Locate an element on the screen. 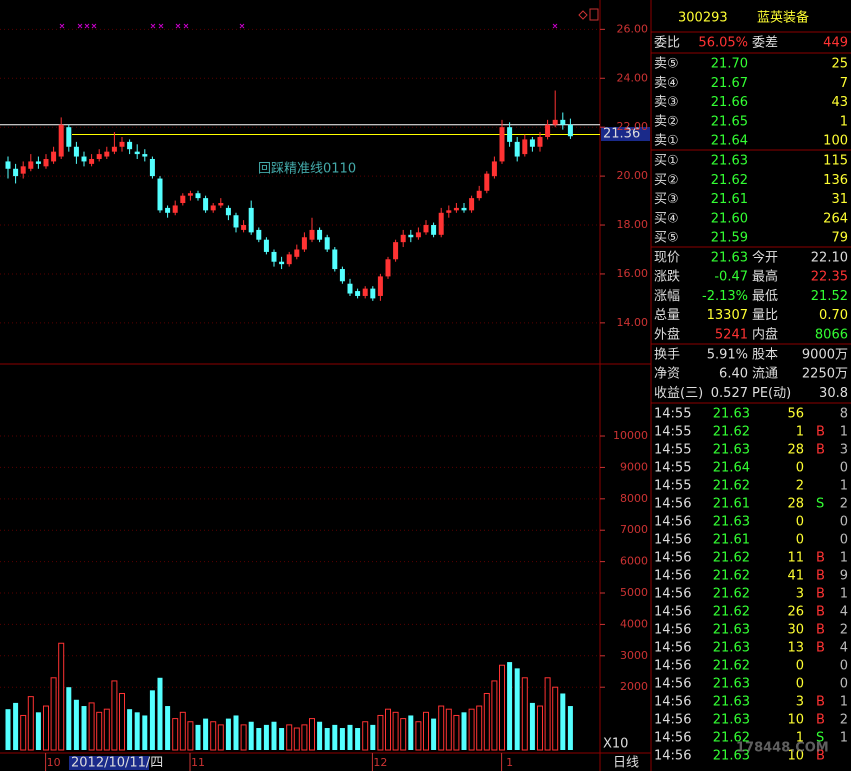 Image resolution: width=851 pixels, height=771 pixels. stat-cell: 22.10 is located at coordinates (829, 258).